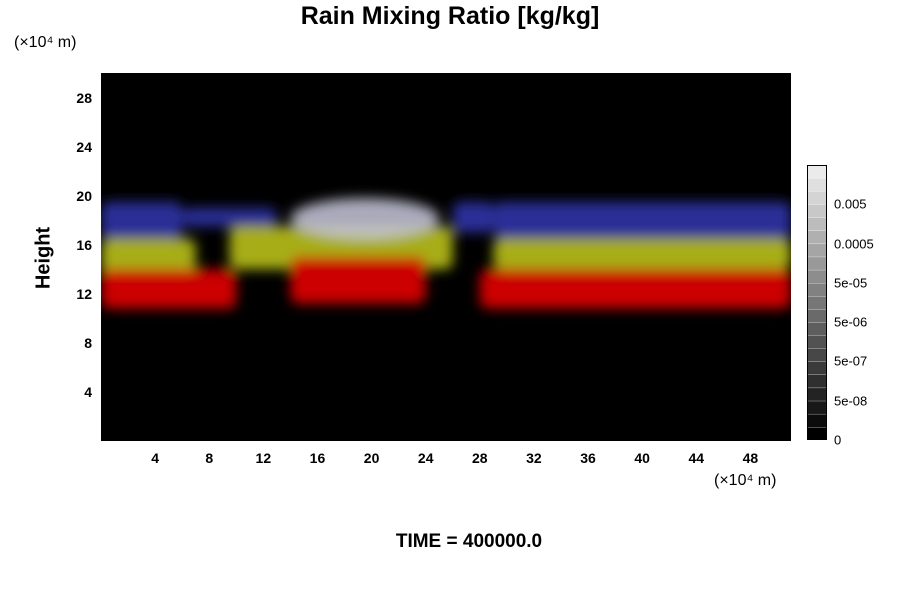 The width and height of the screenshot is (900, 600). What do you see at coordinates (84, 97) in the screenshot?
I see `y-tick-label: 28` at bounding box center [84, 97].